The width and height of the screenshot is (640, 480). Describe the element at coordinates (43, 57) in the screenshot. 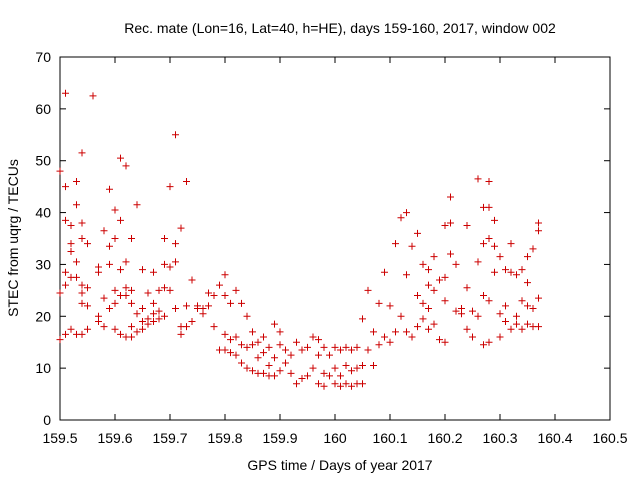

I see `y-tick-label: 70` at that location.